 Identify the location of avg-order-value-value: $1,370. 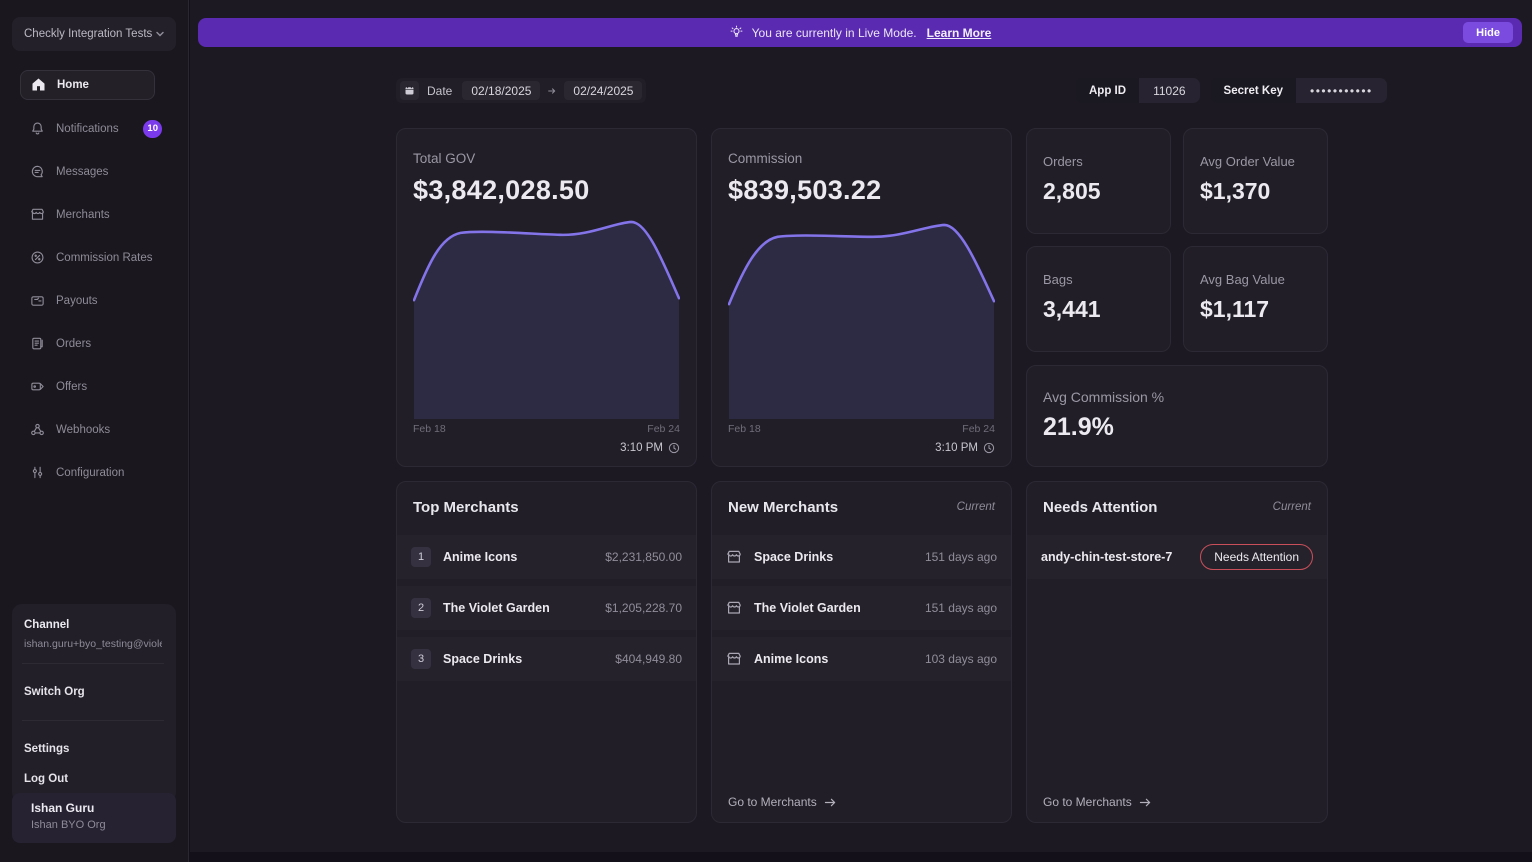
(1235, 191).